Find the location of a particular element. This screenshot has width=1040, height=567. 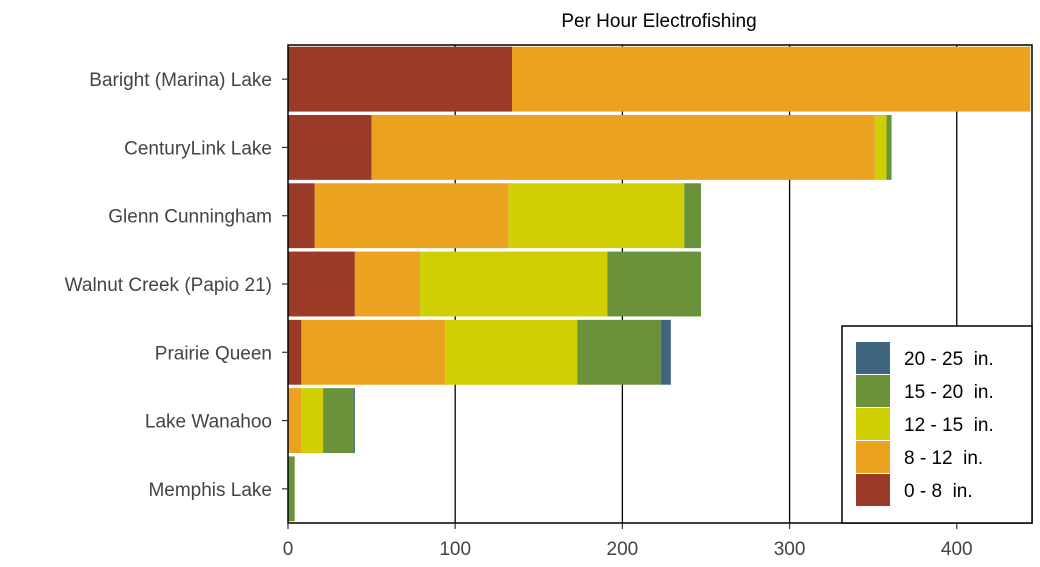

category-label: CenturyLink Lake is located at coordinates (198, 148).